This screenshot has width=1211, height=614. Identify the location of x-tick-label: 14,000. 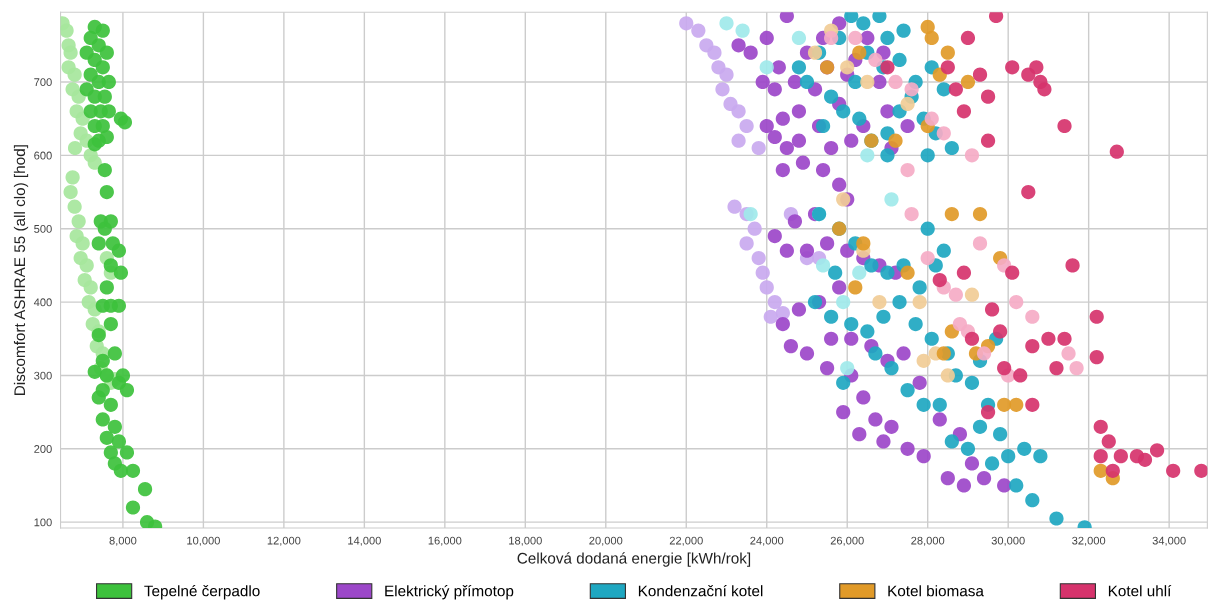
(364, 541).